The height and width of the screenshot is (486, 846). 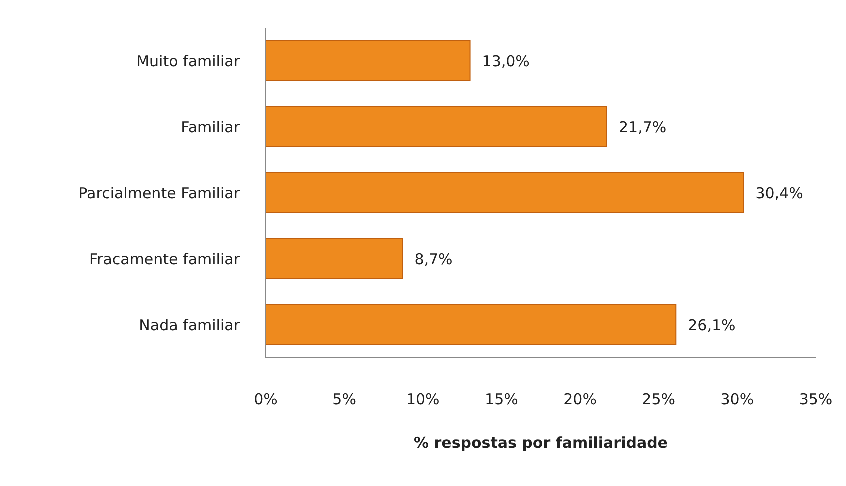 What do you see at coordinates (211, 127) in the screenshot?
I see `y-tick-label: Familiar` at bounding box center [211, 127].